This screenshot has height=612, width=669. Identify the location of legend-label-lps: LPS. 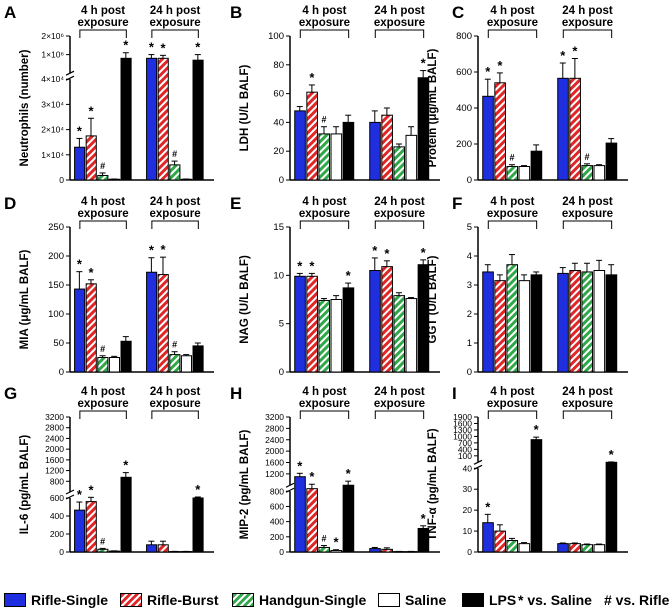
(503, 600).